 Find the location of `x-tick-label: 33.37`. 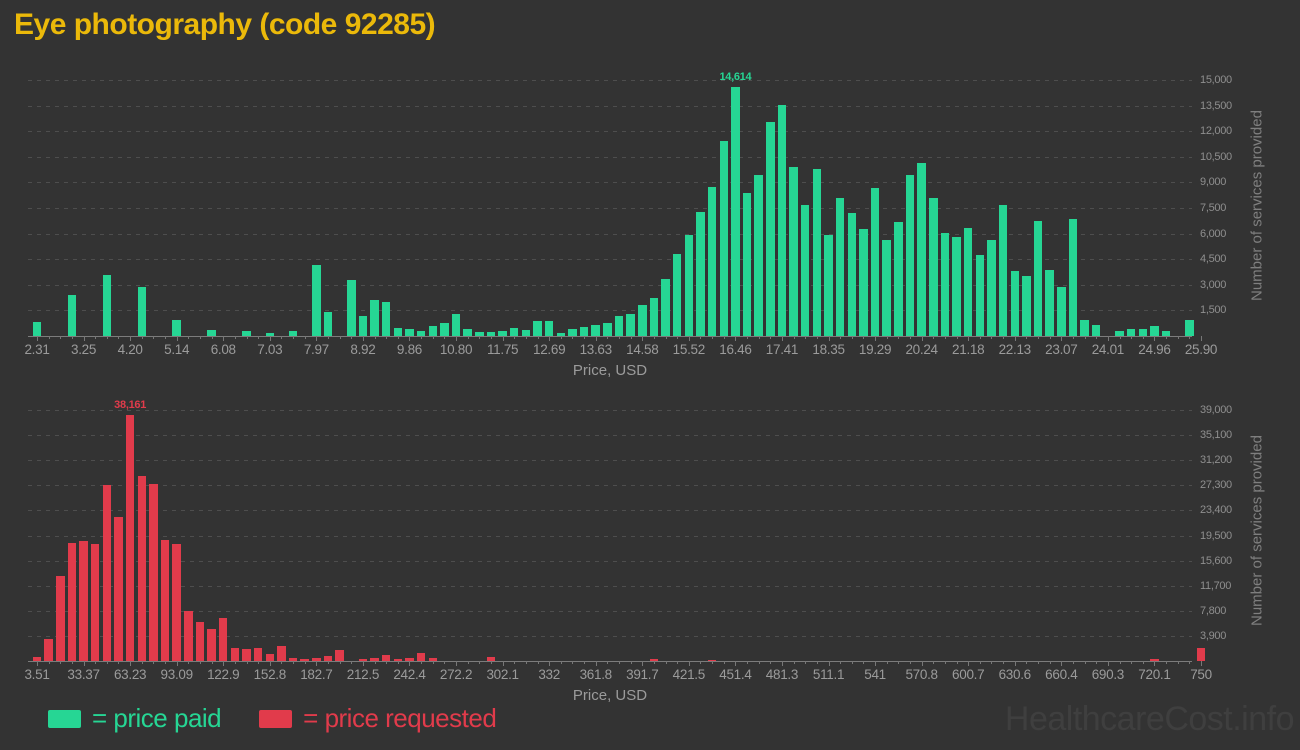

x-tick-label: 33.37 is located at coordinates (83, 674).